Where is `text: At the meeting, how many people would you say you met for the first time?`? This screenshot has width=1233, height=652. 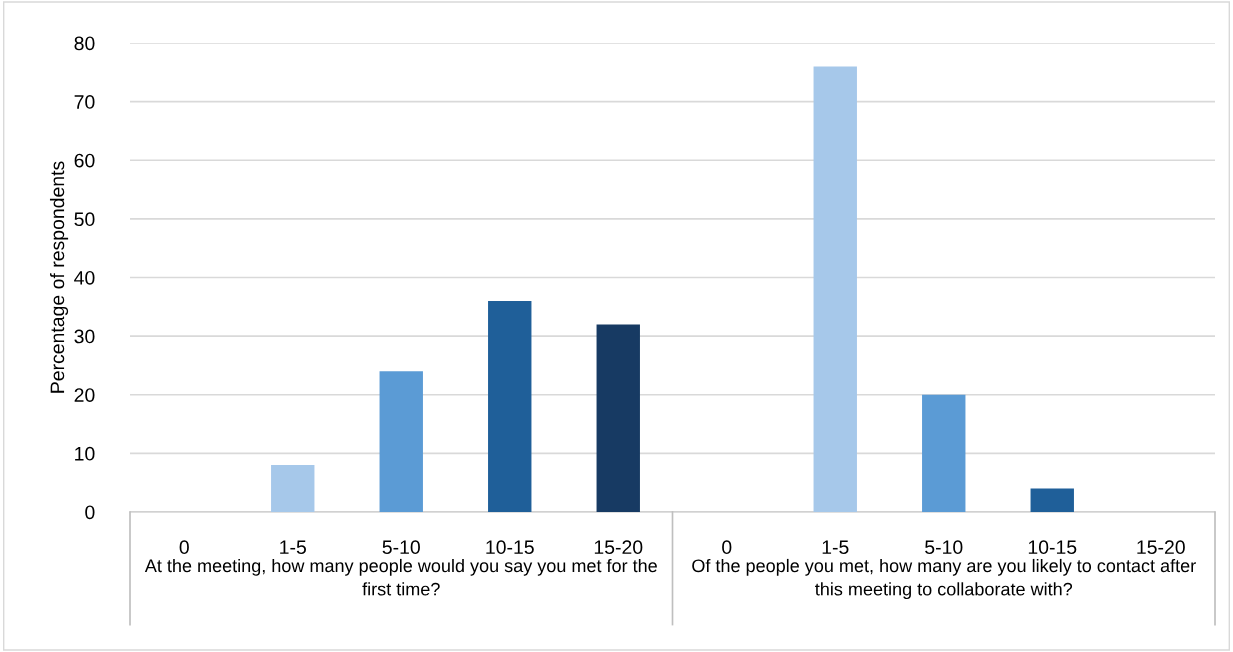
text: At the meeting, how many people would you say you met for the first time? is located at coordinates (400, 577).